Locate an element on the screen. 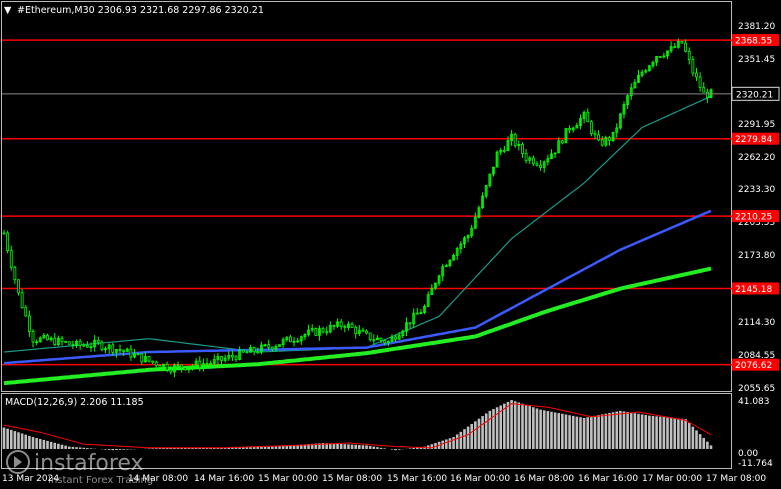 This screenshot has width=781, height=489. time-tick: 15 Mar 08:00 is located at coordinates (352, 479).